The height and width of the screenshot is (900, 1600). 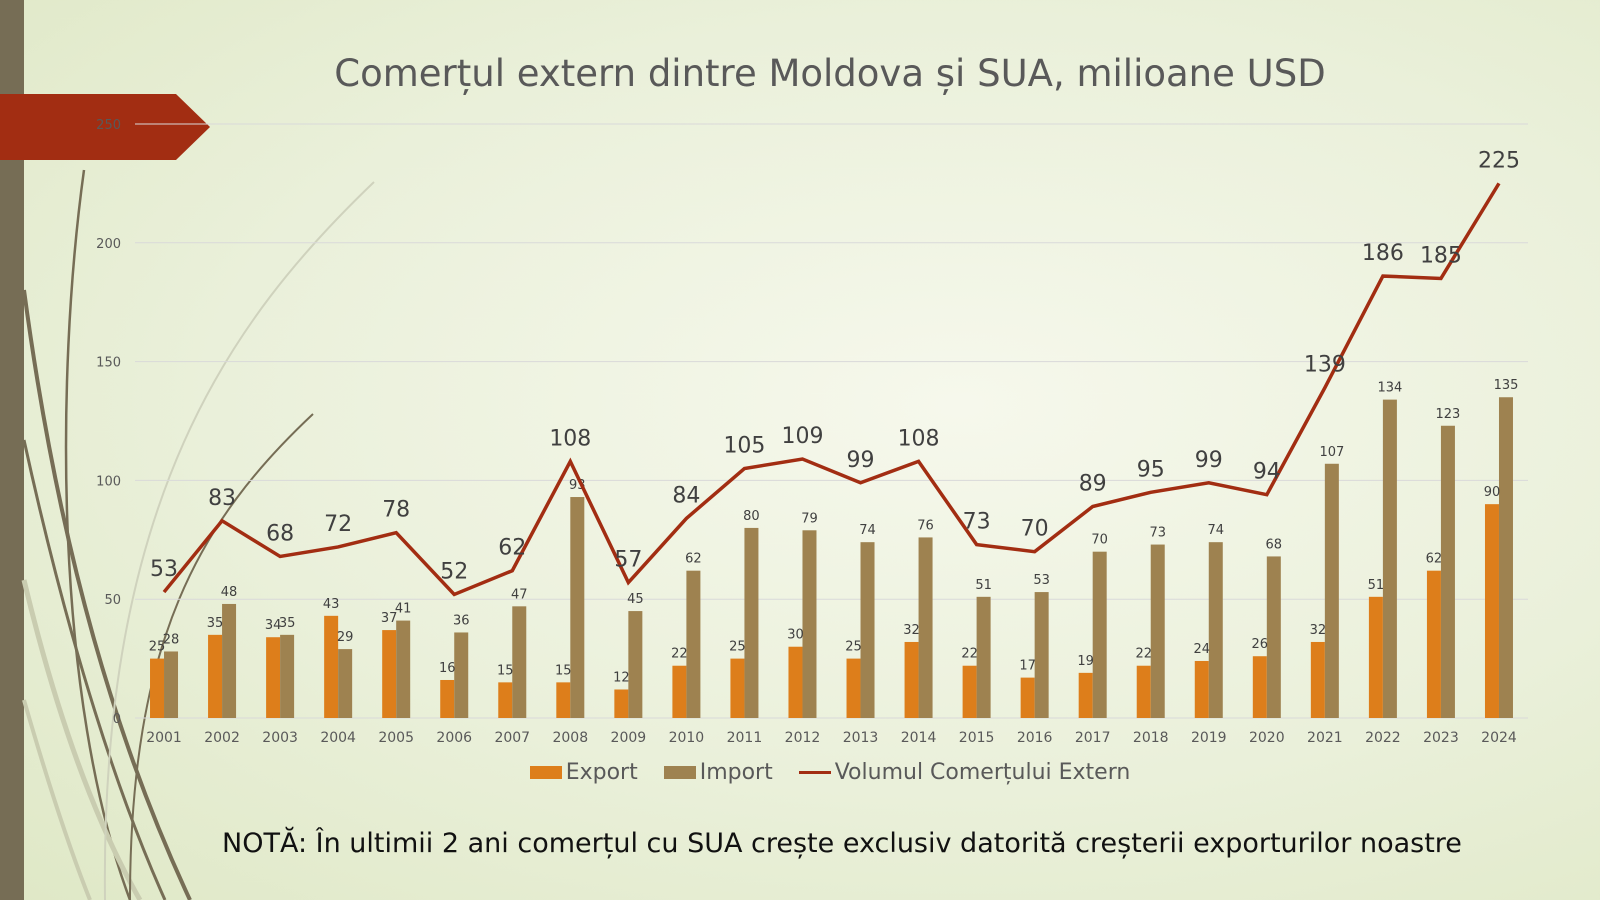 What do you see at coordinates (222, 498) in the screenshot?
I see `data-label-volume: 83` at bounding box center [222, 498].